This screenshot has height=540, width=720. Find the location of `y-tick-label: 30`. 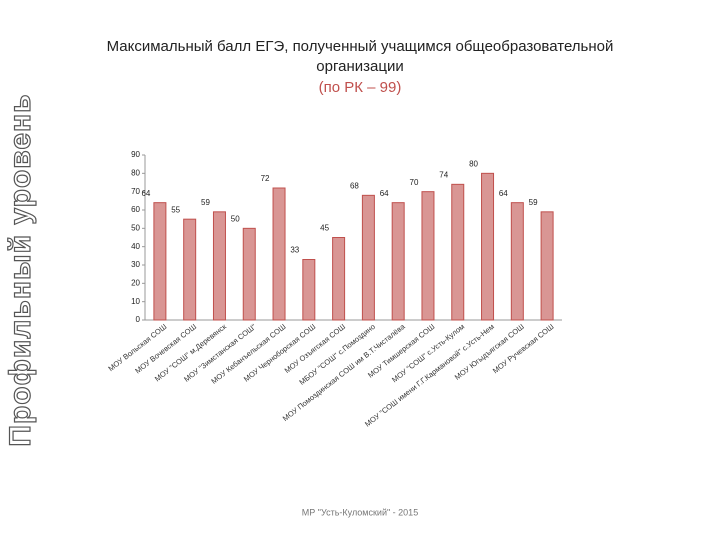

y-tick-label: 30 is located at coordinates (135, 264).